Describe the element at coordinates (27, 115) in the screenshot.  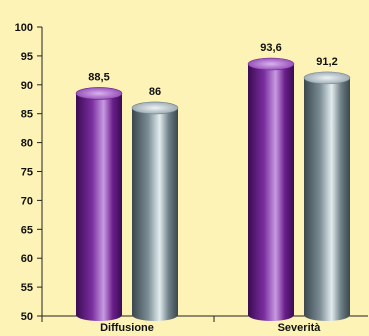
I see `y-tick-label: 85` at that location.